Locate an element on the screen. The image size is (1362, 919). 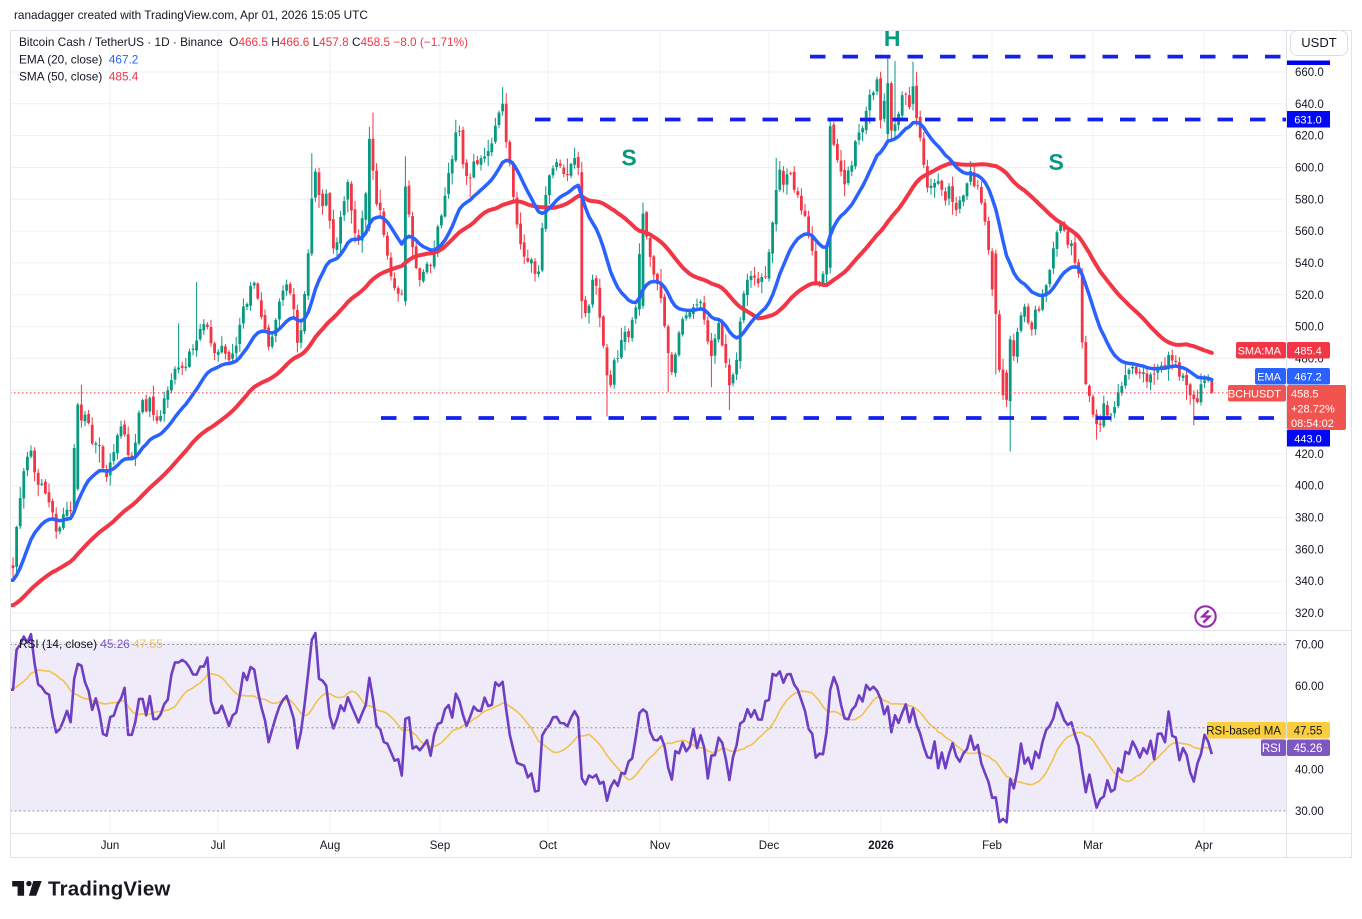
svg-text: 08:54:02 is located at coordinates (1312, 424).